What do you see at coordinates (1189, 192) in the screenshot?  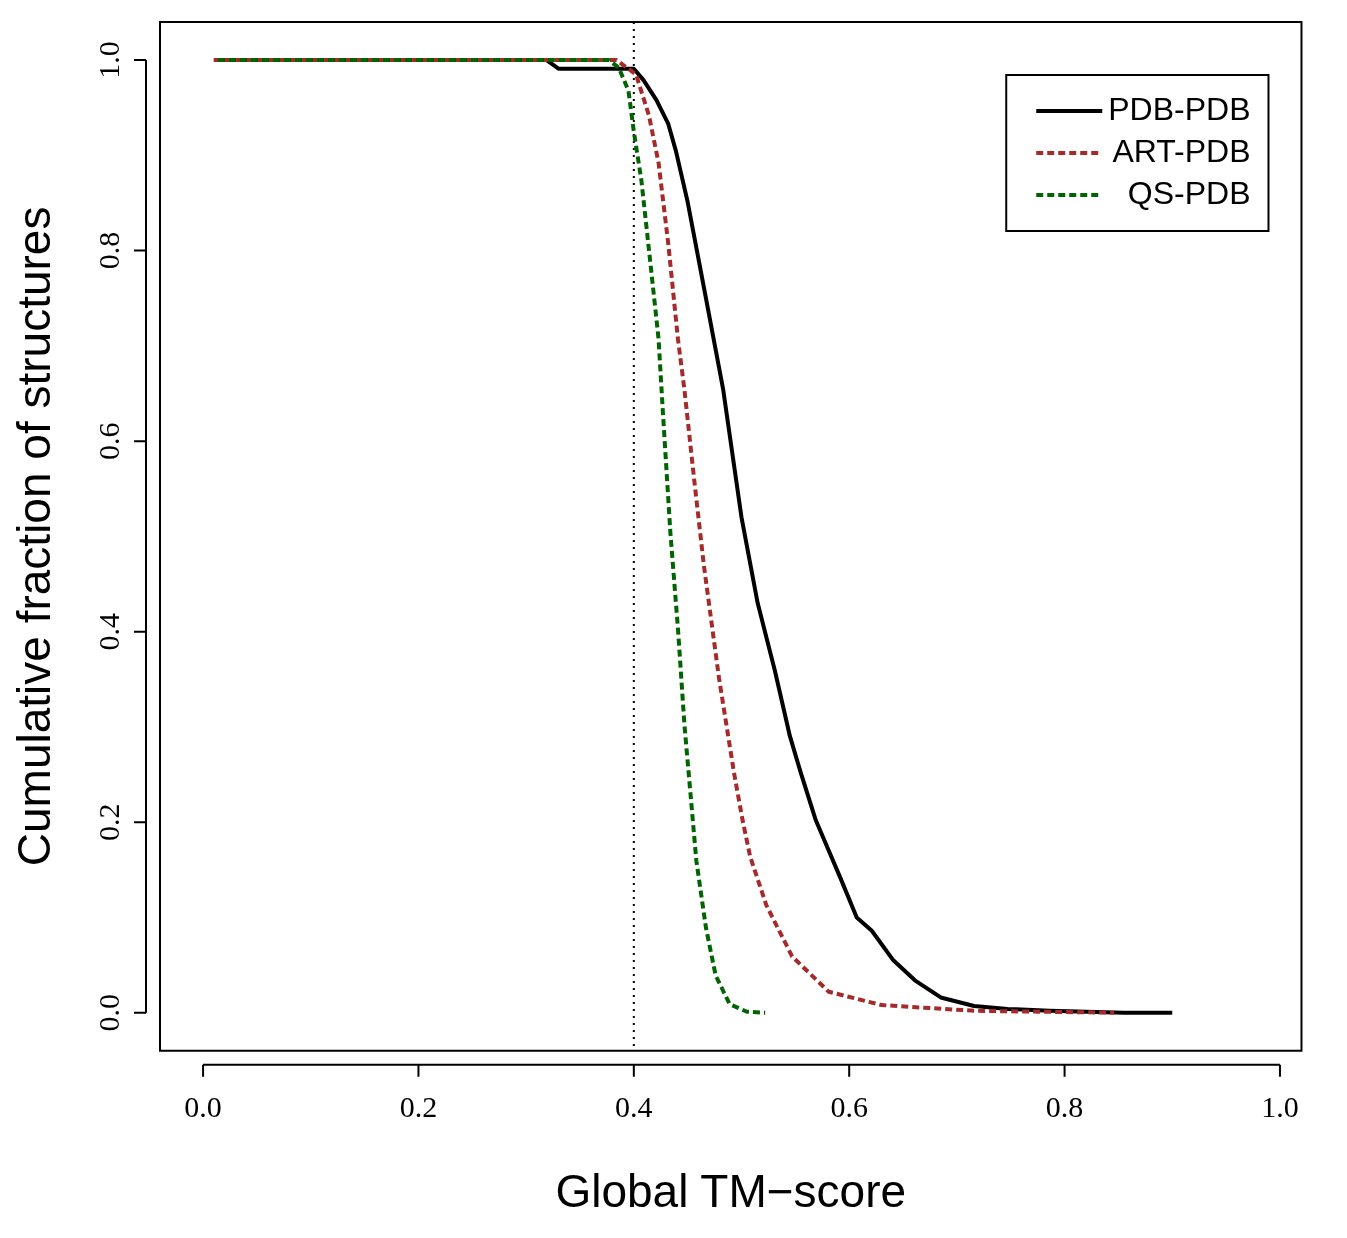 I see `legend-label: QS-PDB` at bounding box center [1189, 192].